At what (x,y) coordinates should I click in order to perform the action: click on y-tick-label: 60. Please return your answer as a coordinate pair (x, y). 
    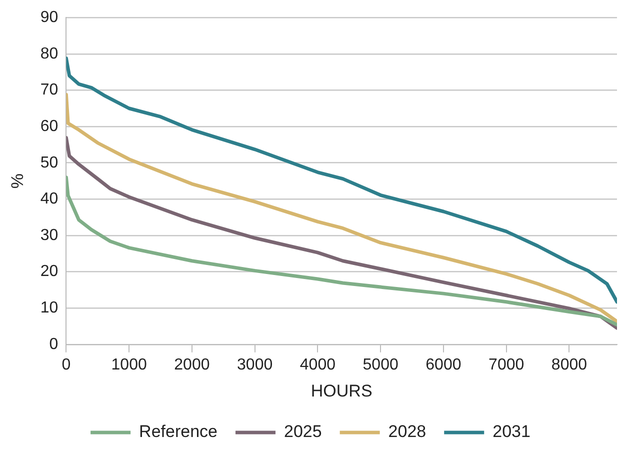
    Looking at the image, I should click on (49, 126).